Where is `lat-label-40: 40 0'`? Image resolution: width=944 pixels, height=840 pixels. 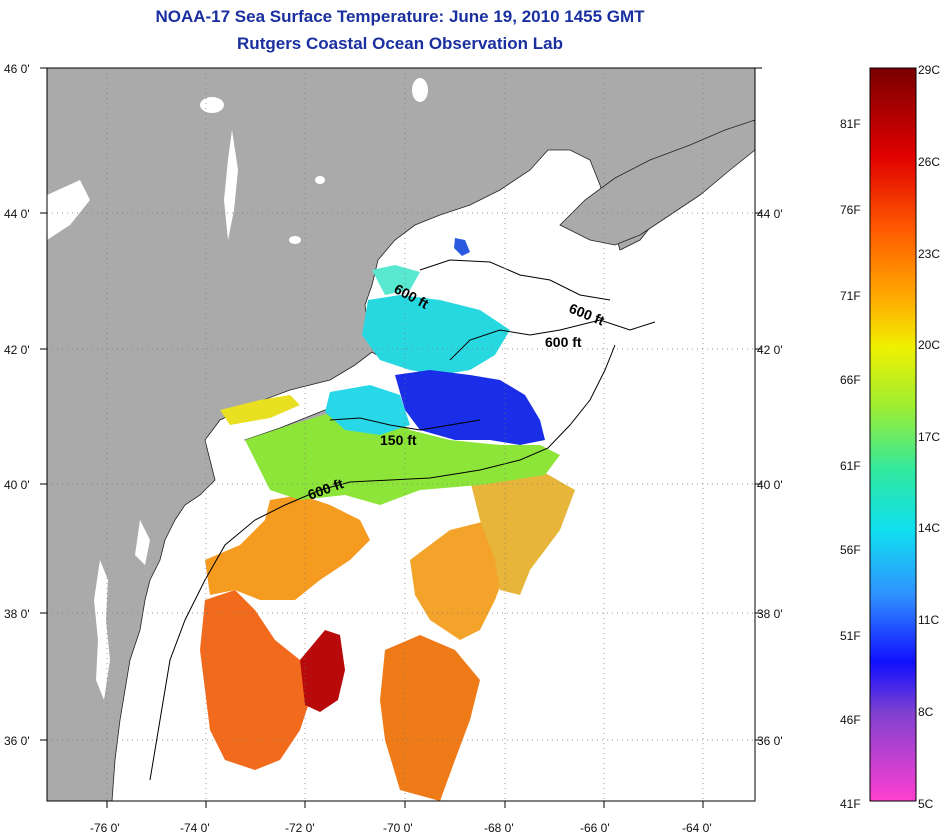
lat-label-40: 40 0' is located at coordinates (17, 485).